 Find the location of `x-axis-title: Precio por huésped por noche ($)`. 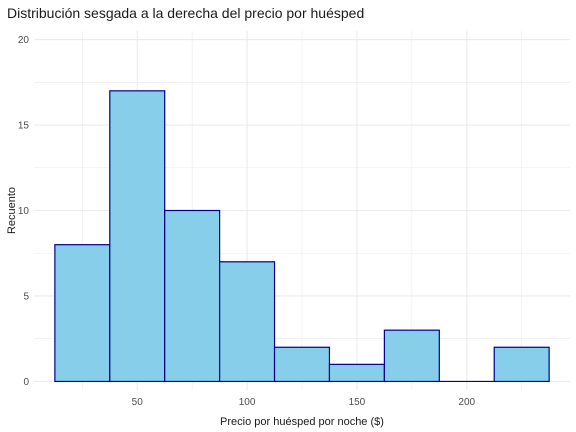

x-axis-title: Precio por huésped por noche ($) is located at coordinates (302, 422).